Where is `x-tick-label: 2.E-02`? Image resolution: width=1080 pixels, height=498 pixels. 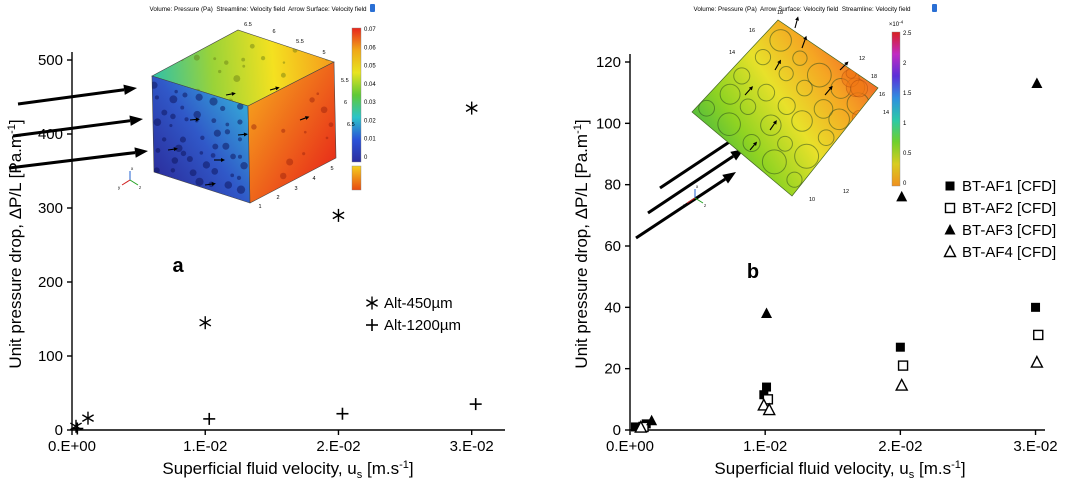 x-tick-label: 2.E-02 is located at coordinates (338, 446).